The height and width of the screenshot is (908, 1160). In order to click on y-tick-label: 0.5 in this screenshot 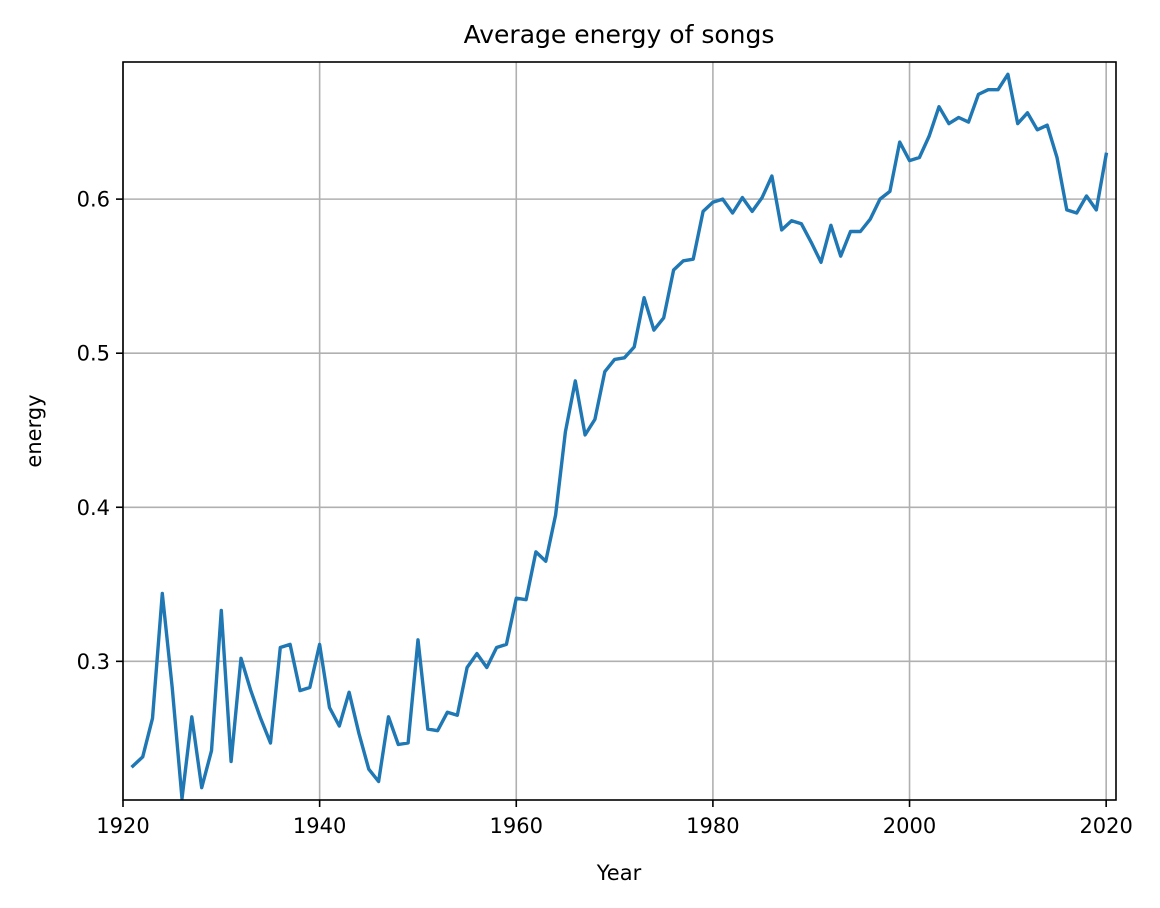, I will do `click(93, 354)`.